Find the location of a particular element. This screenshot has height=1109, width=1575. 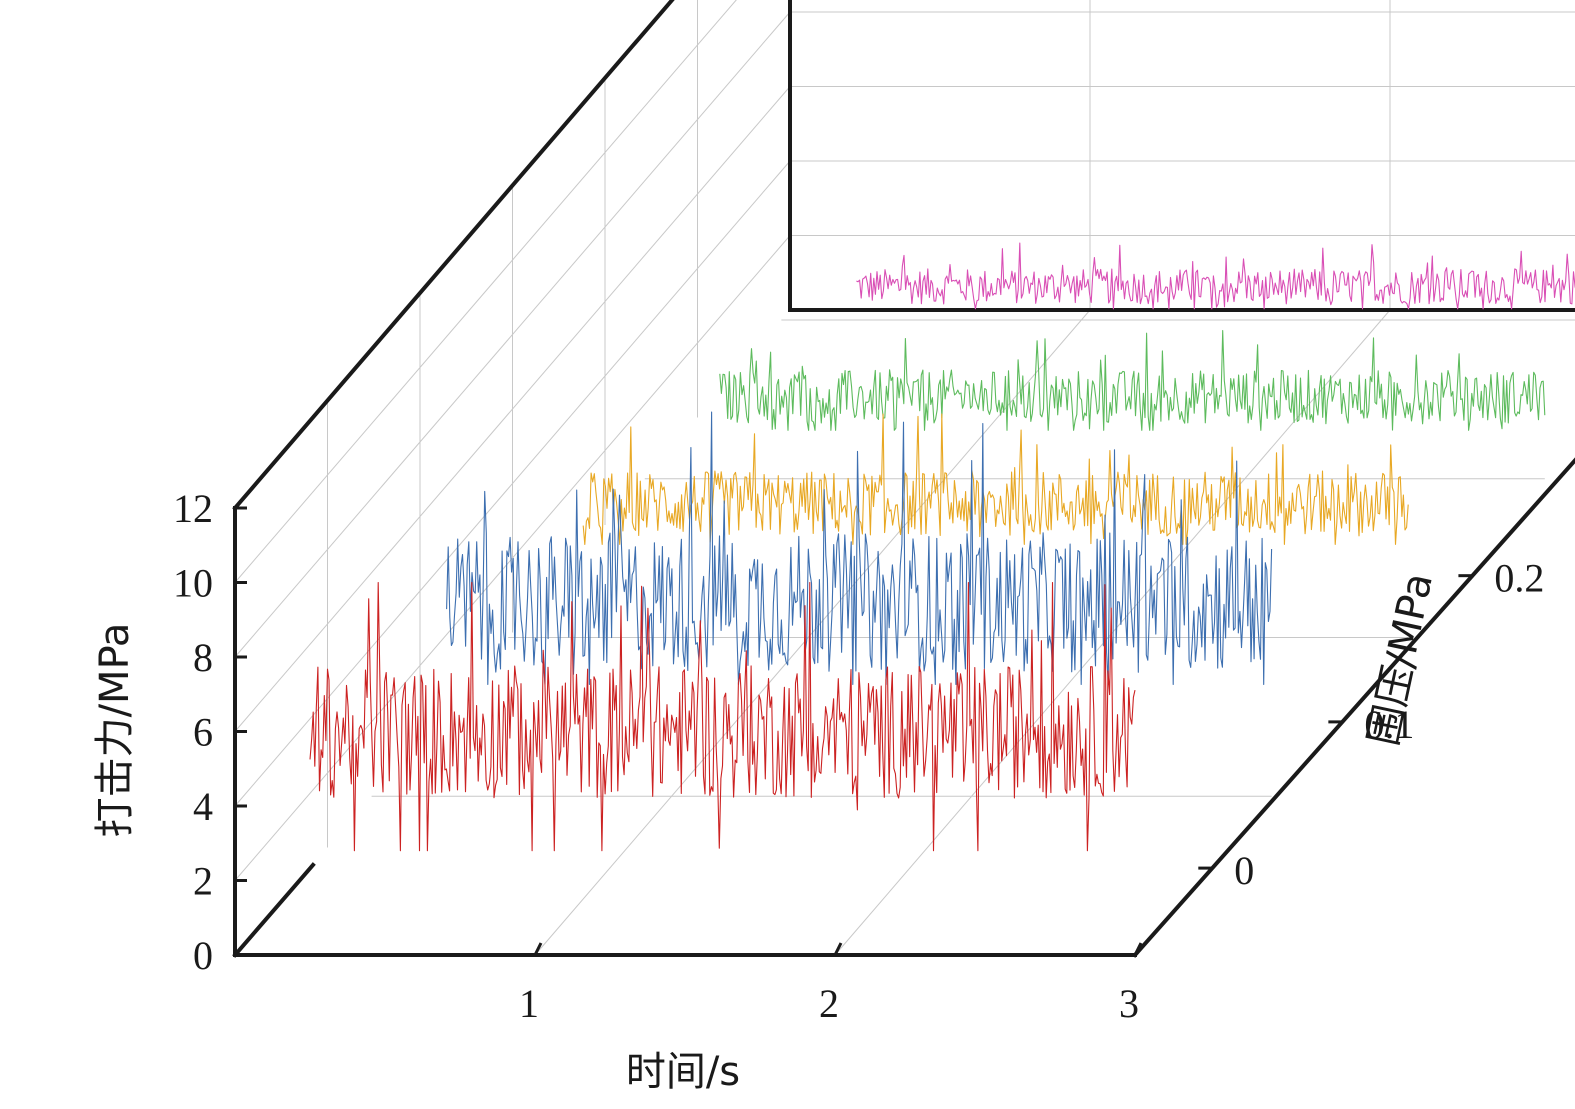

top-left-depth-edge is located at coordinates (453, 255).